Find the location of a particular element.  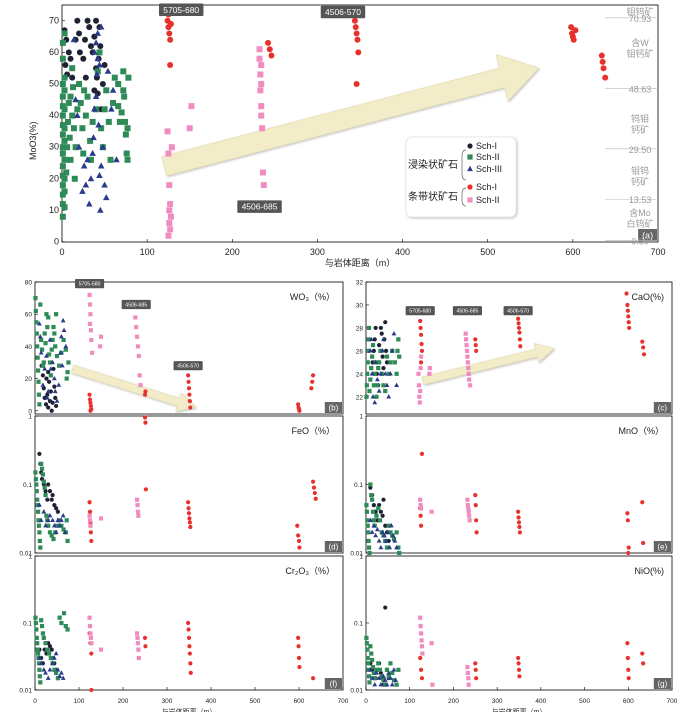

panel-label: (c) is located at coordinates (663, 408).